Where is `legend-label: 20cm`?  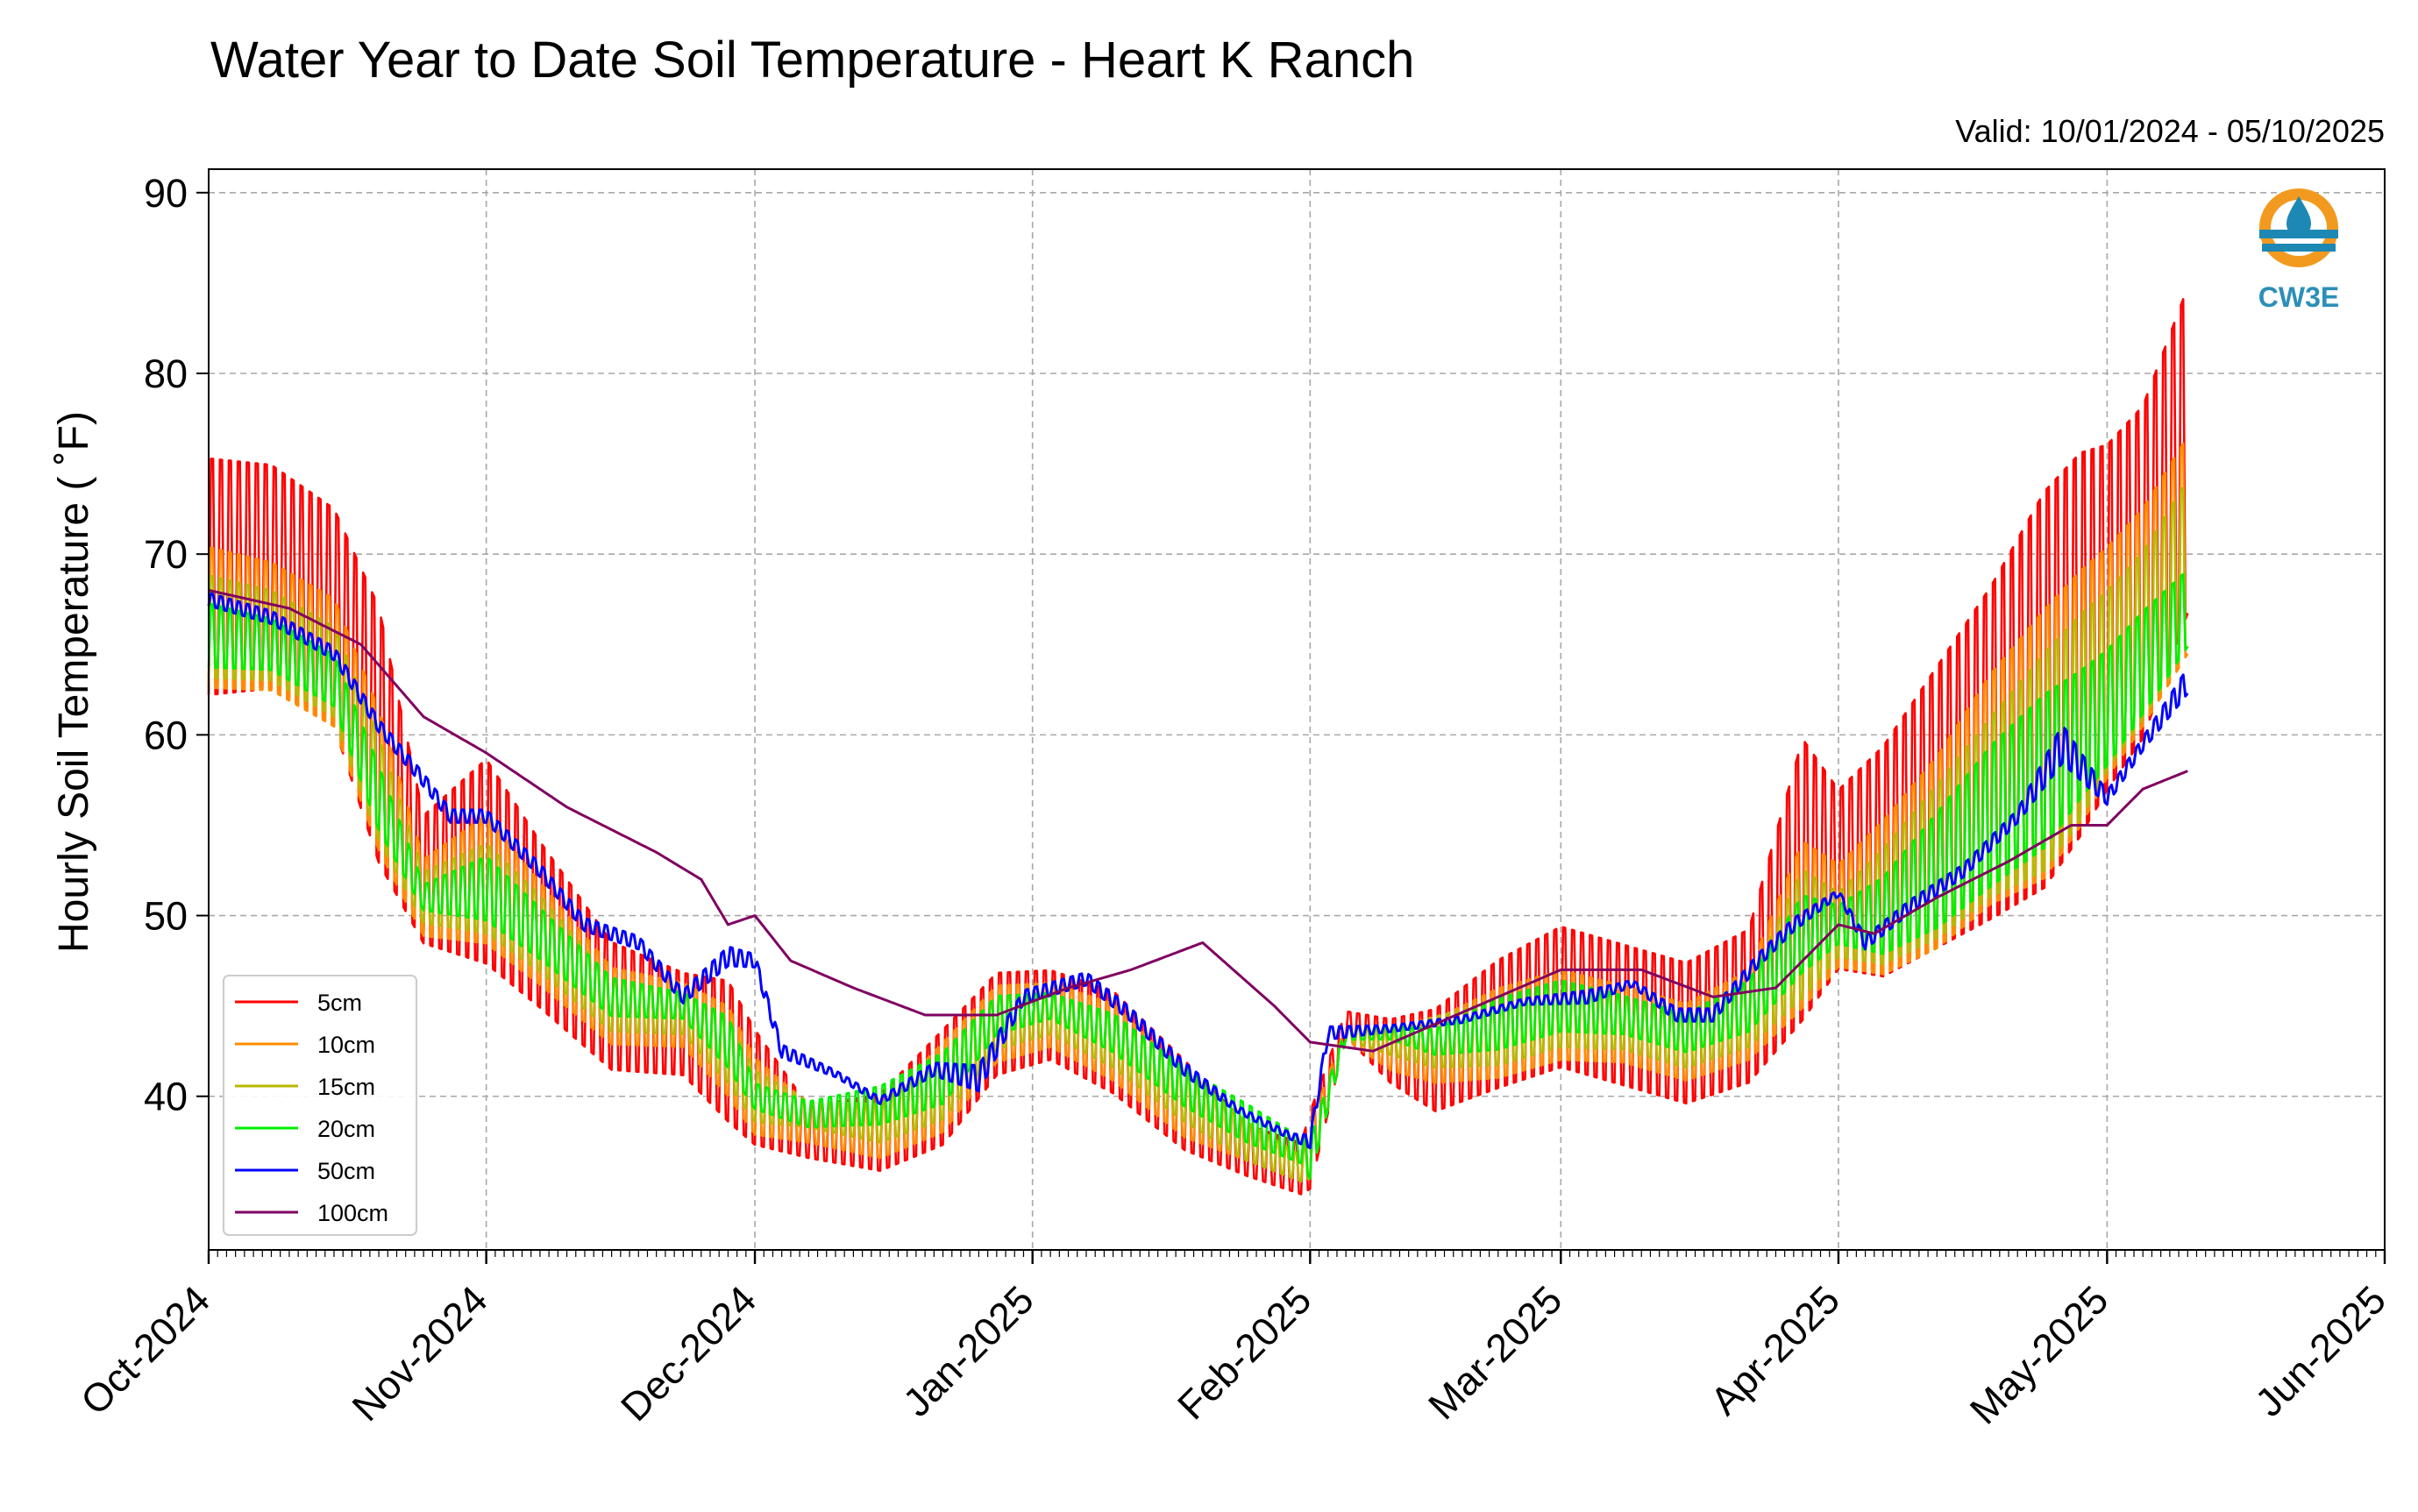 legend-label: 20cm is located at coordinates (346, 1129).